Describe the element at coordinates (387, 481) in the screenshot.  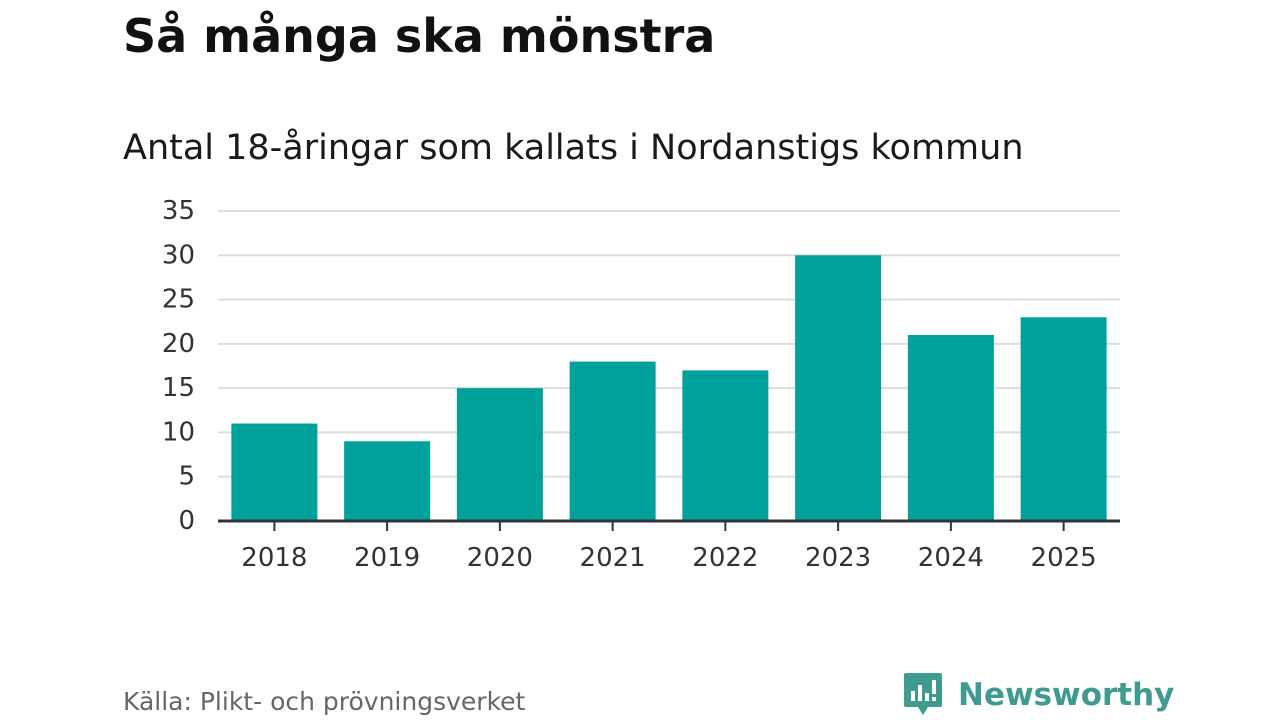
I see `bar-2019` at that location.